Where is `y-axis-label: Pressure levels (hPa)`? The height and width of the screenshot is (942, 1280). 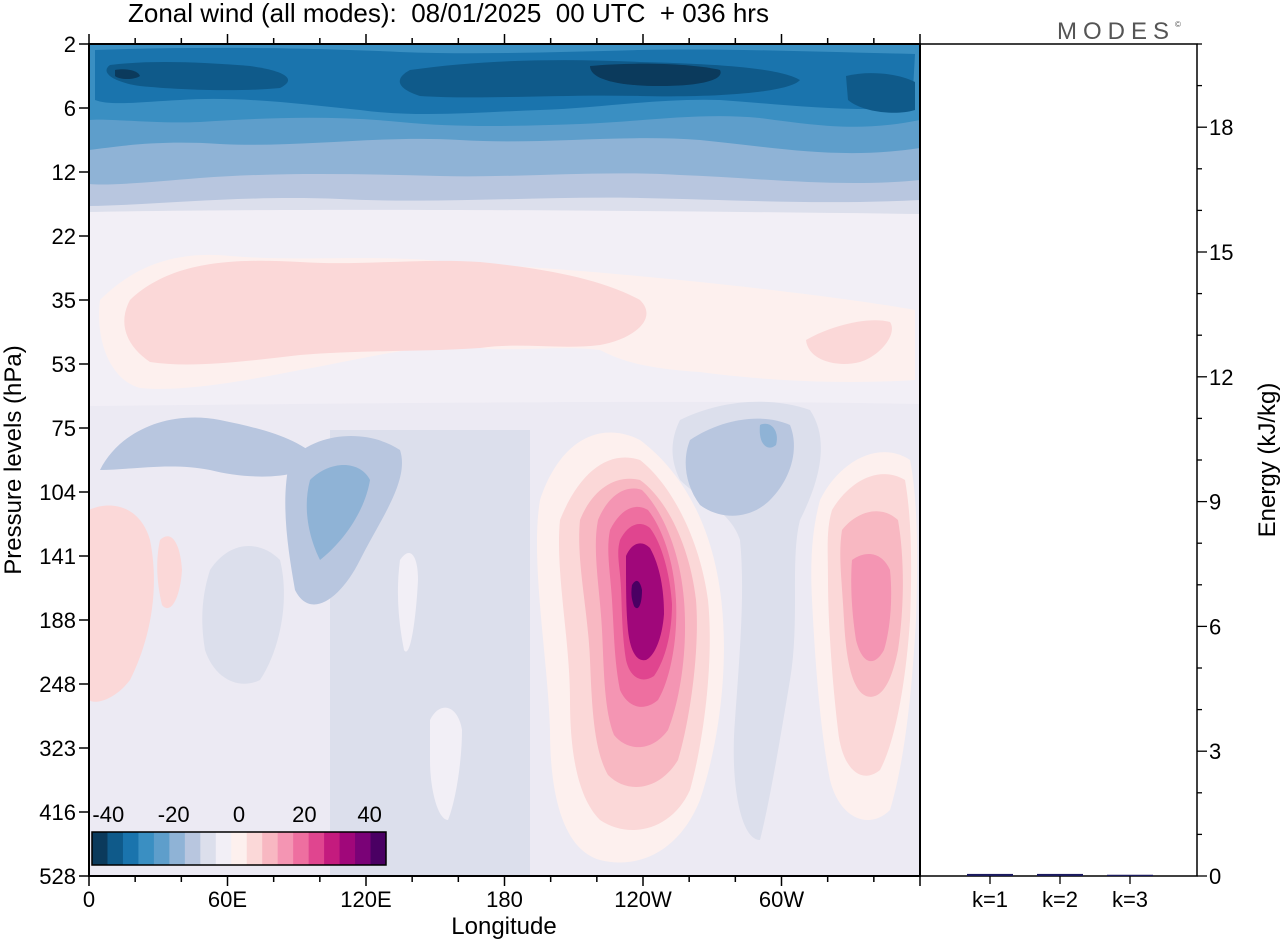
y-axis-label: Pressure levels (hPa) is located at coordinates (13, 459).